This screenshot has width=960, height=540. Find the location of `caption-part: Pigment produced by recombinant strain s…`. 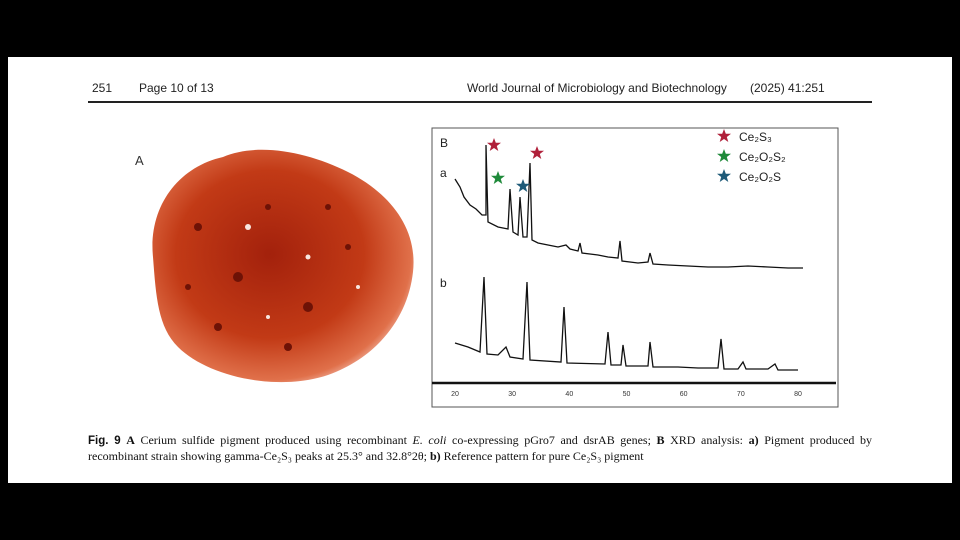

caption-part: Pigment produced by recombinant strain s… is located at coordinates (480, 448).